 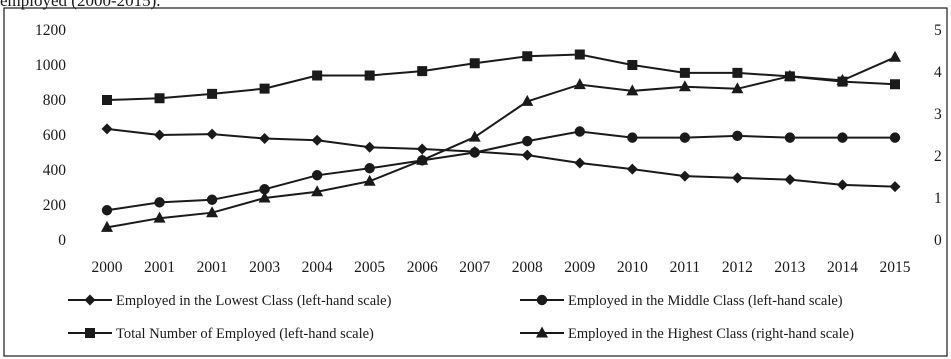 I want to click on x-tick-label: 2008, so click(x=527, y=267).